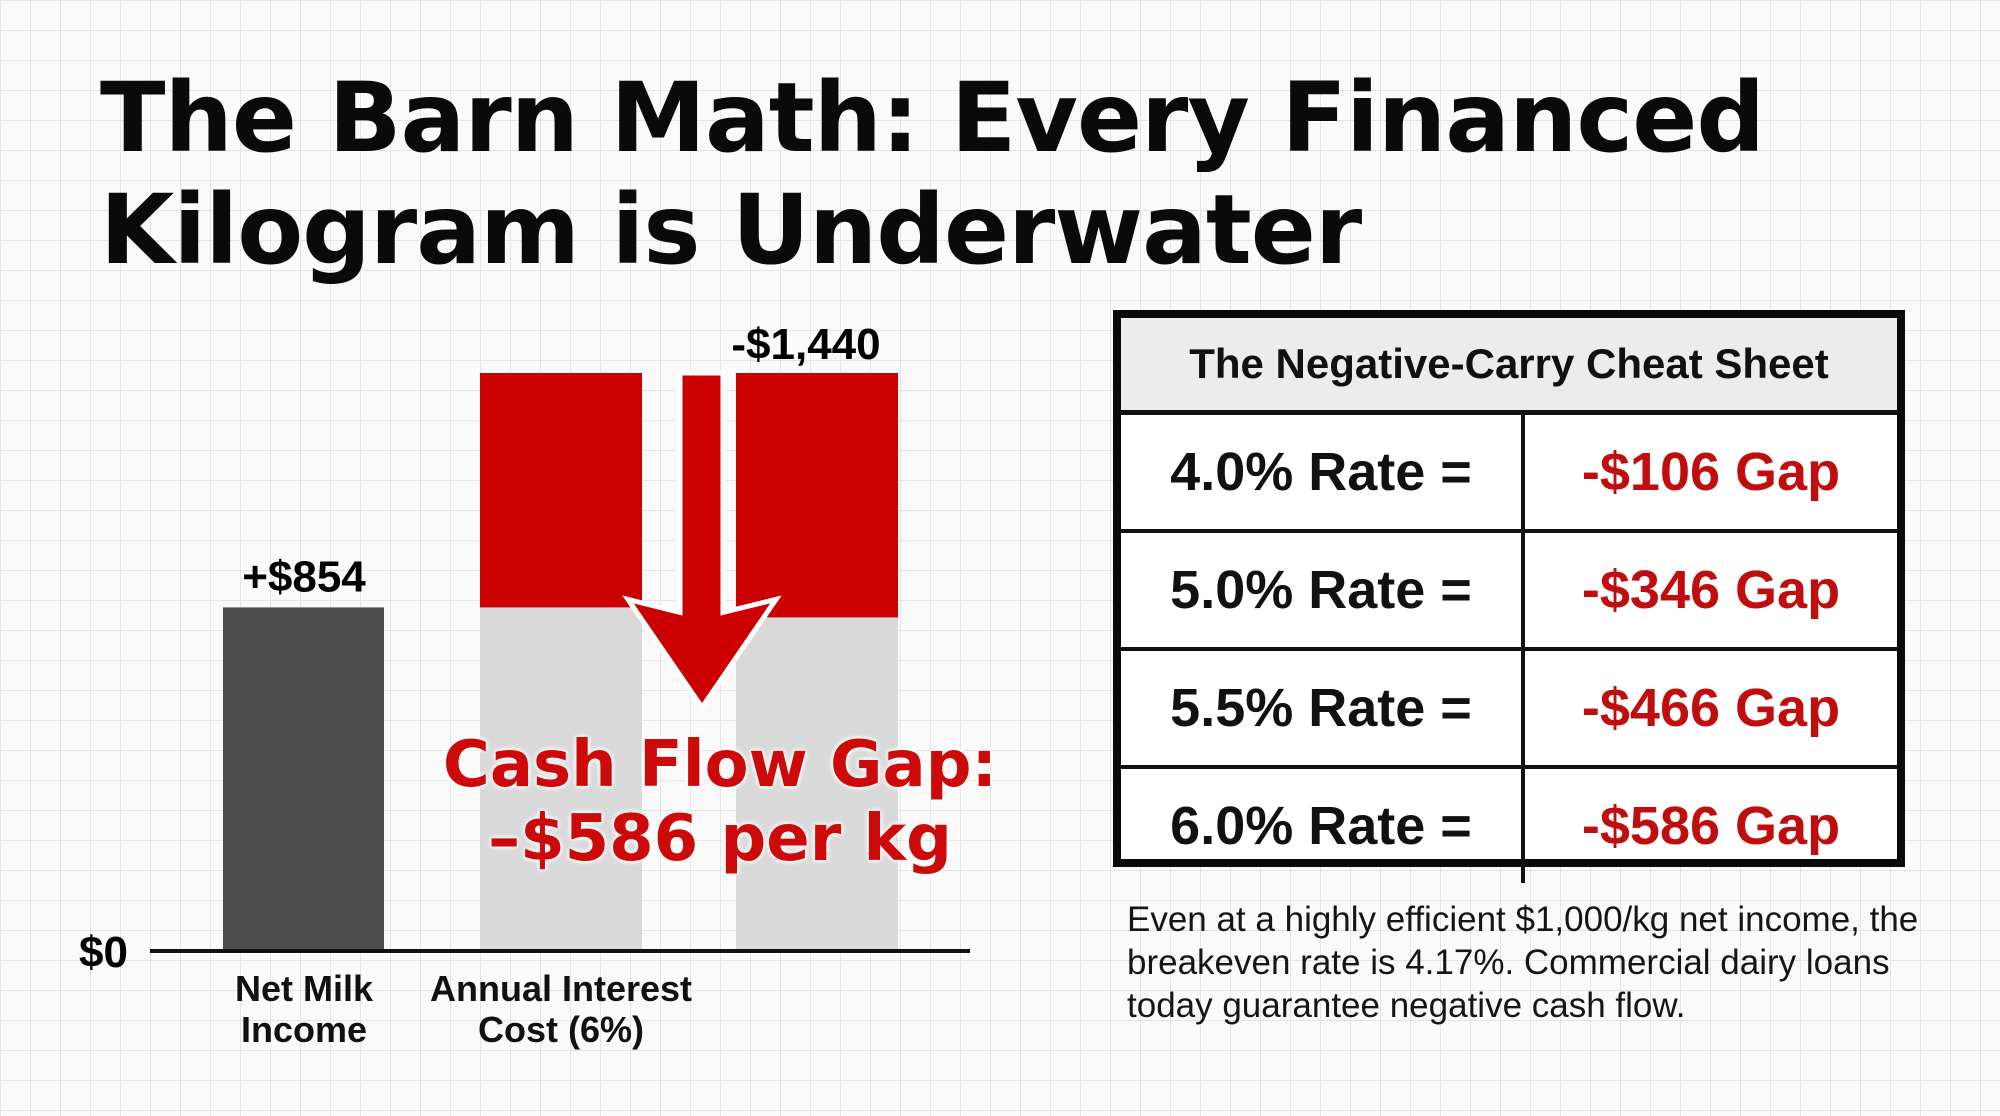 This screenshot has height=1116, width=2000. I want to click on category-label-interest: Annual Interest Cost (6%), so click(561, 1009).